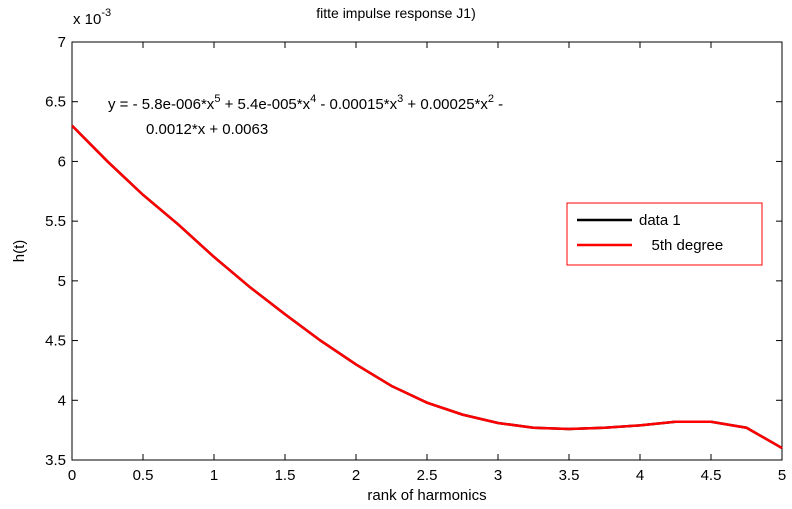  What do you see at coordinates (161, 104) in the screenshot?
I see `annotation-text: y = - 5.8e-006*x` at bounding box center [161, 104].